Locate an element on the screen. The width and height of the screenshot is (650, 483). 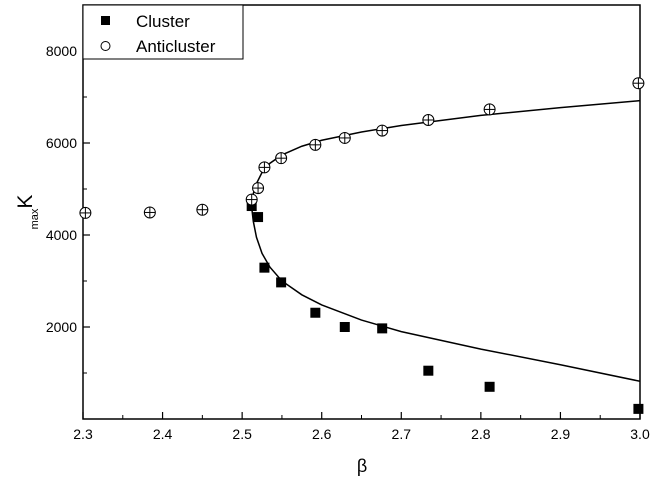
y-axis-title-main: K is located at coordinates (25, 202).